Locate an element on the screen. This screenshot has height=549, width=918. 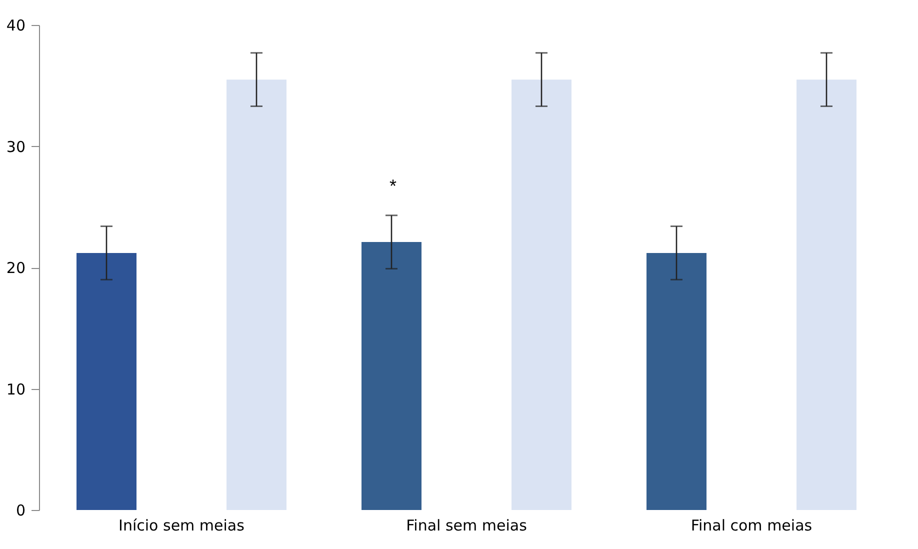
y-tick-label: 10 is located at coordinates (16, 389).